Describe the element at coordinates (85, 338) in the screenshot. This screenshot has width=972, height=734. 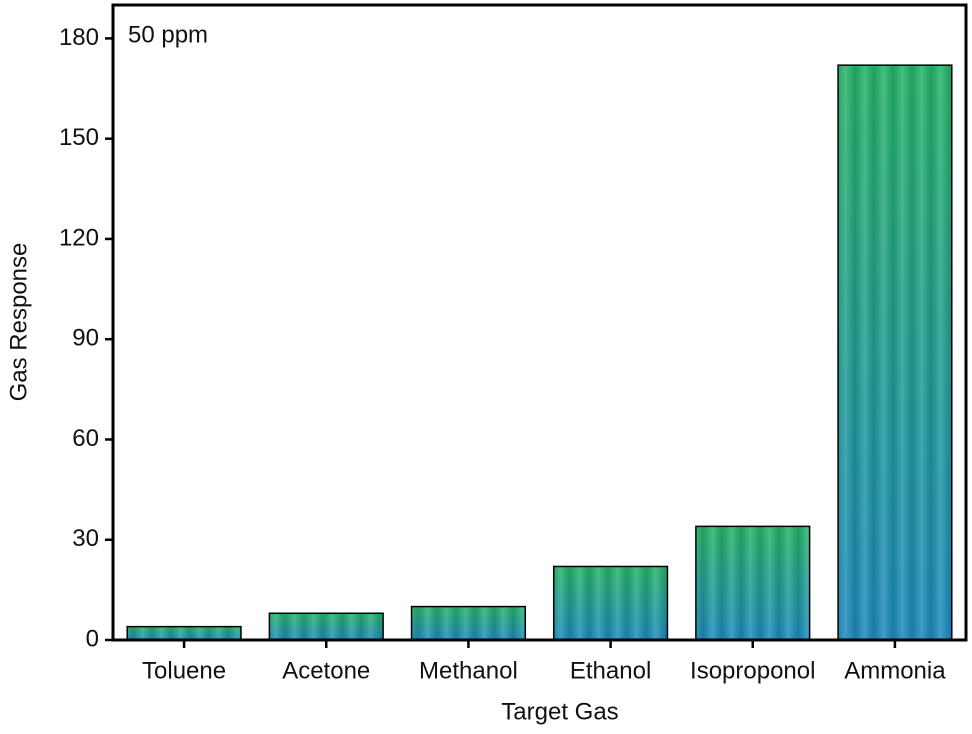
I see `y-tick-label: 90` at that location.